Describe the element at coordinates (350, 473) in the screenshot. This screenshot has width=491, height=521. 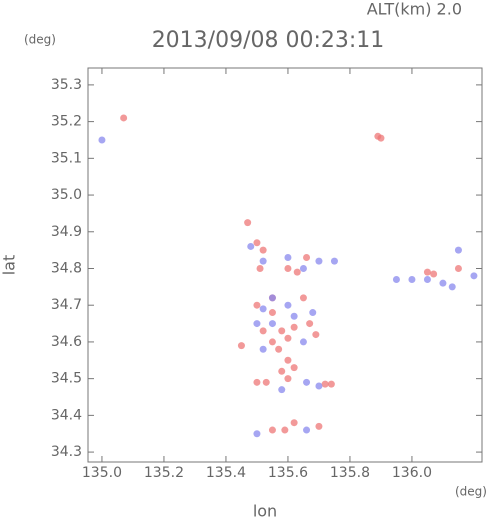
I see `x-tick-label: 135.8` at that location.